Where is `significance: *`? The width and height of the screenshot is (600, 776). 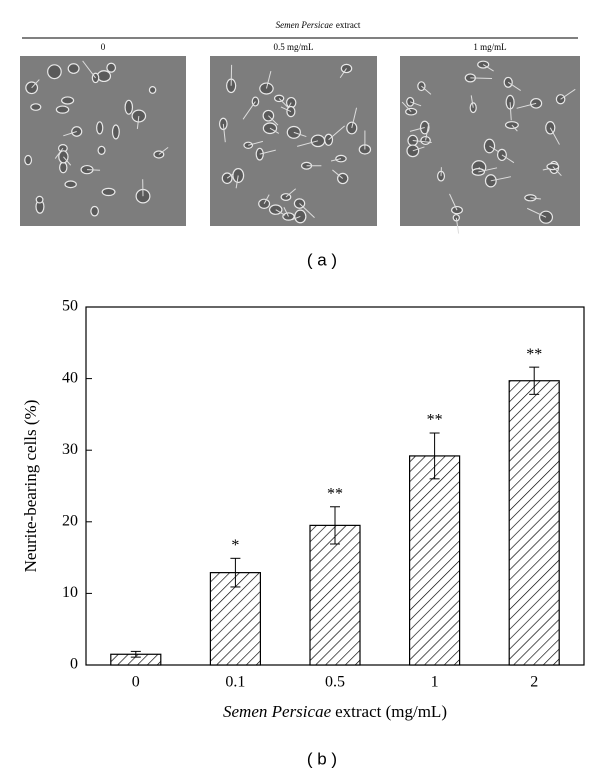 significance: * is located at coordinates (235, 545).